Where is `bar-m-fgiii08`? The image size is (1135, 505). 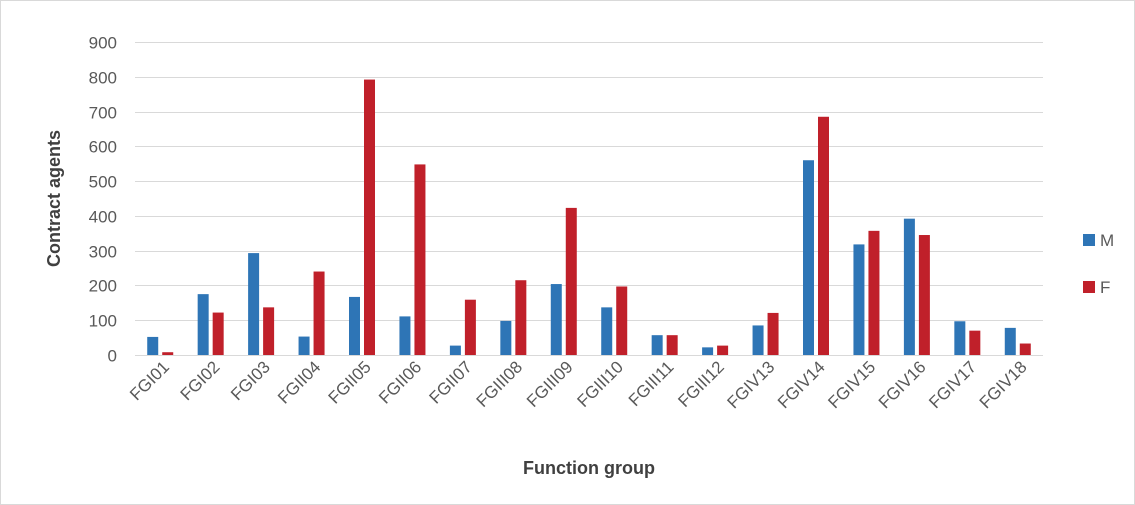 bar-m-fgiii08 is located at coordinates (505, 338).